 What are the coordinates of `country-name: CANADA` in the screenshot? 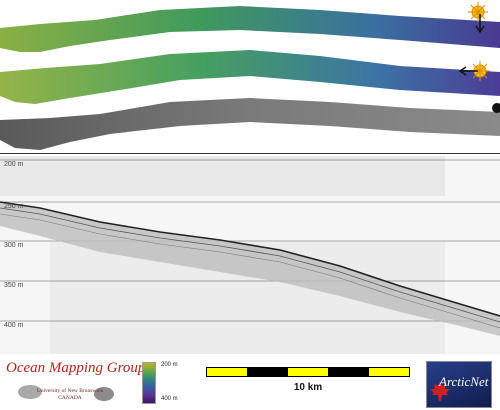 It's located at (70, 398).